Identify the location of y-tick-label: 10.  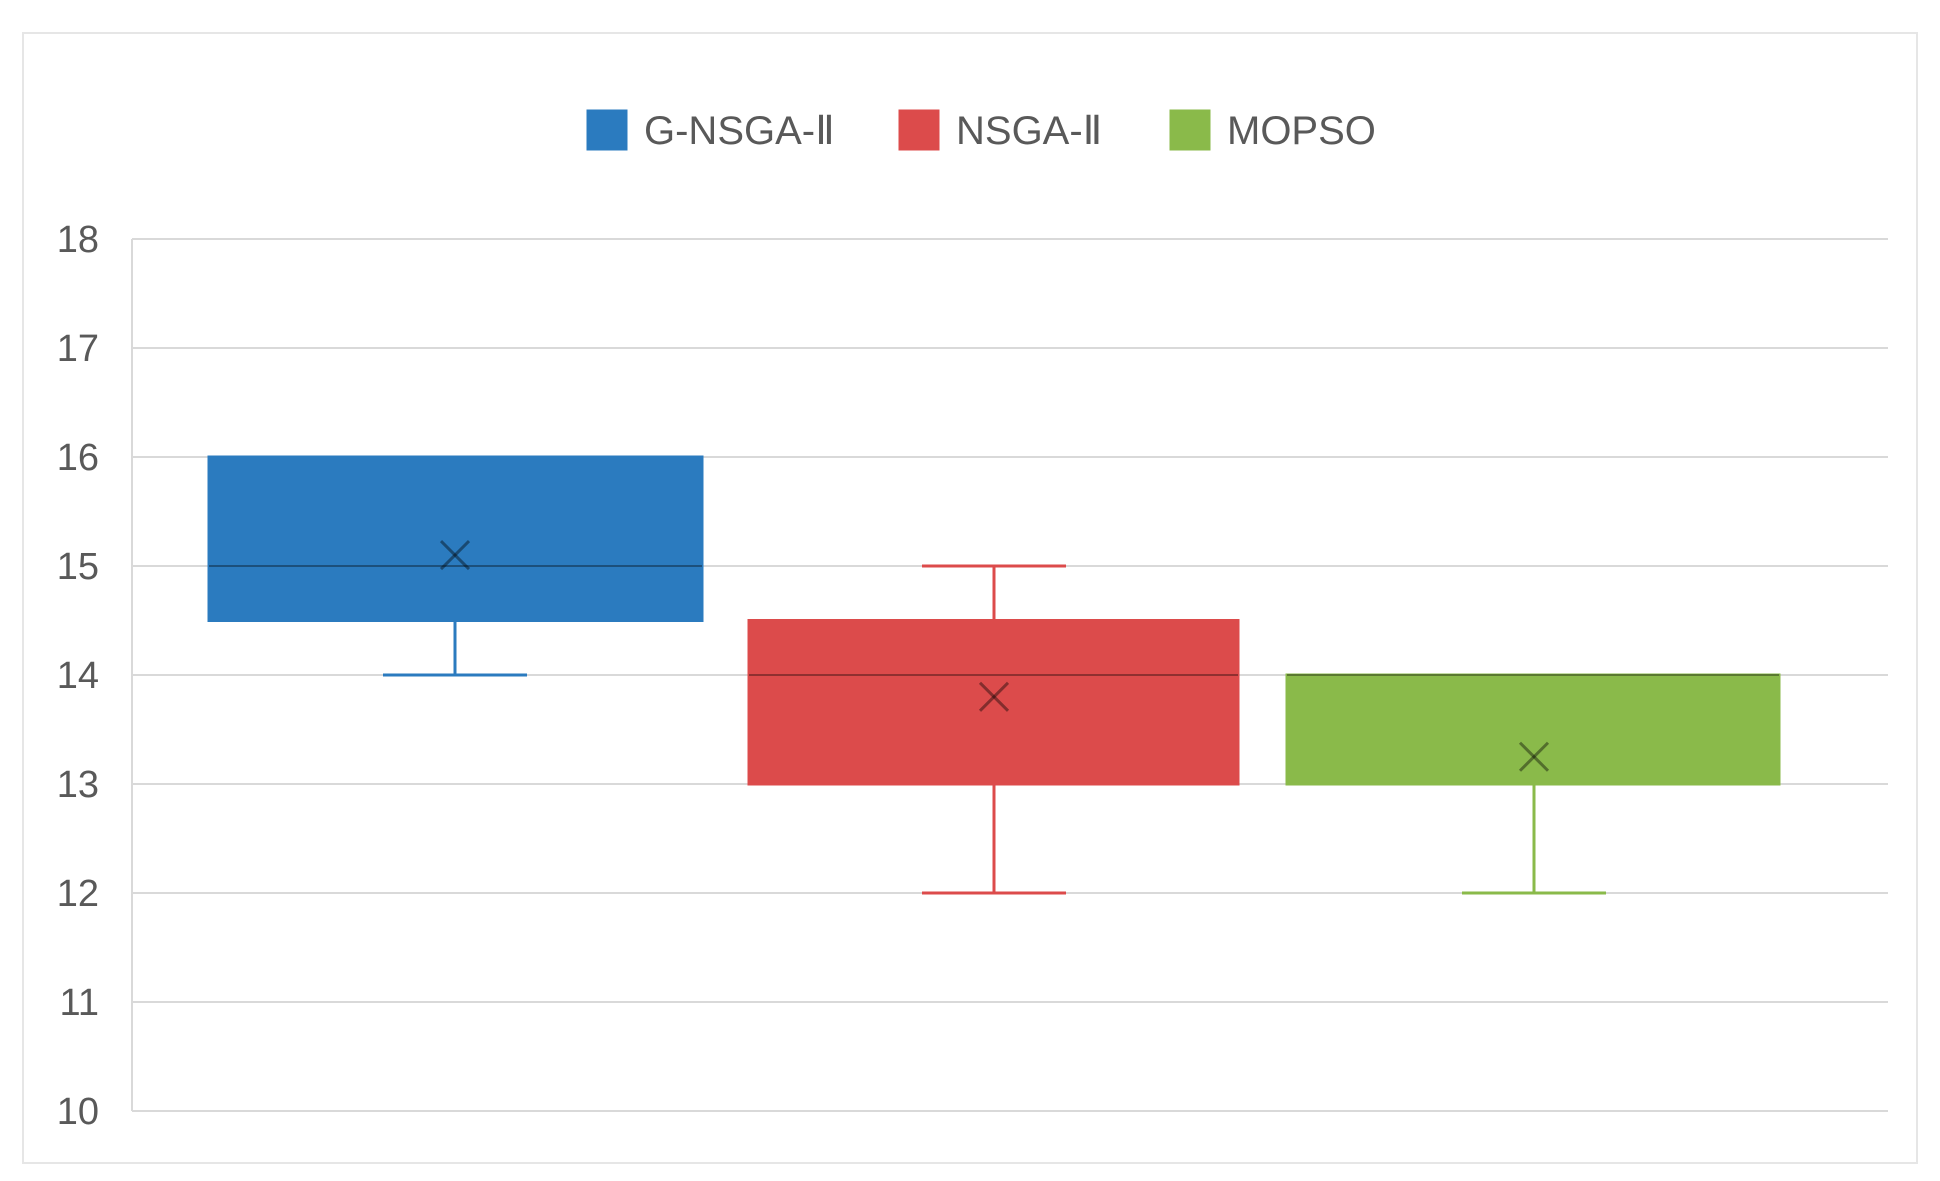
(78, 1112).